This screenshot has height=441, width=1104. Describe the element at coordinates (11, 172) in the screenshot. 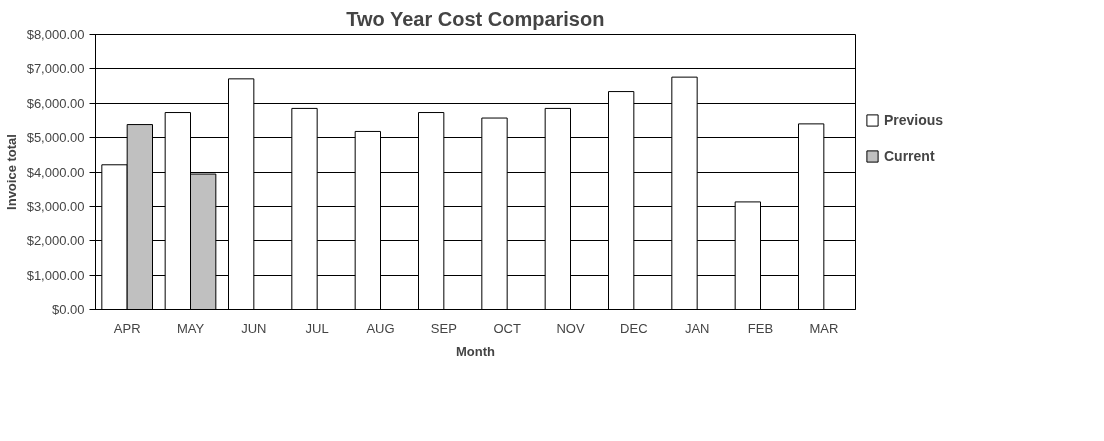

I see `y-axis-title: Invoice total` at that location.